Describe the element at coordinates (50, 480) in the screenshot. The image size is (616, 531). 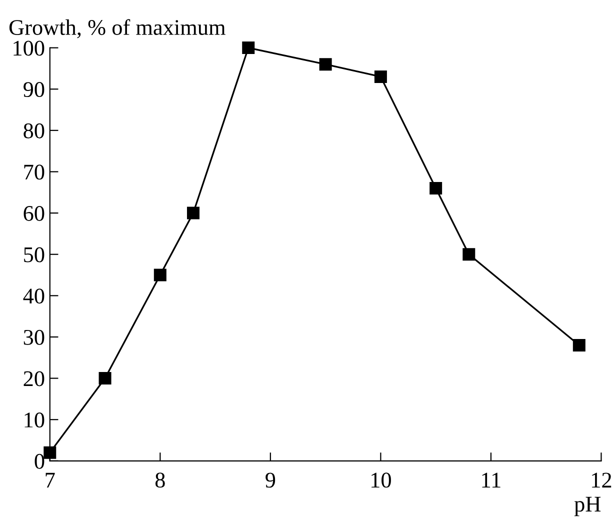
I see `x-tick-label: 7` at that location.